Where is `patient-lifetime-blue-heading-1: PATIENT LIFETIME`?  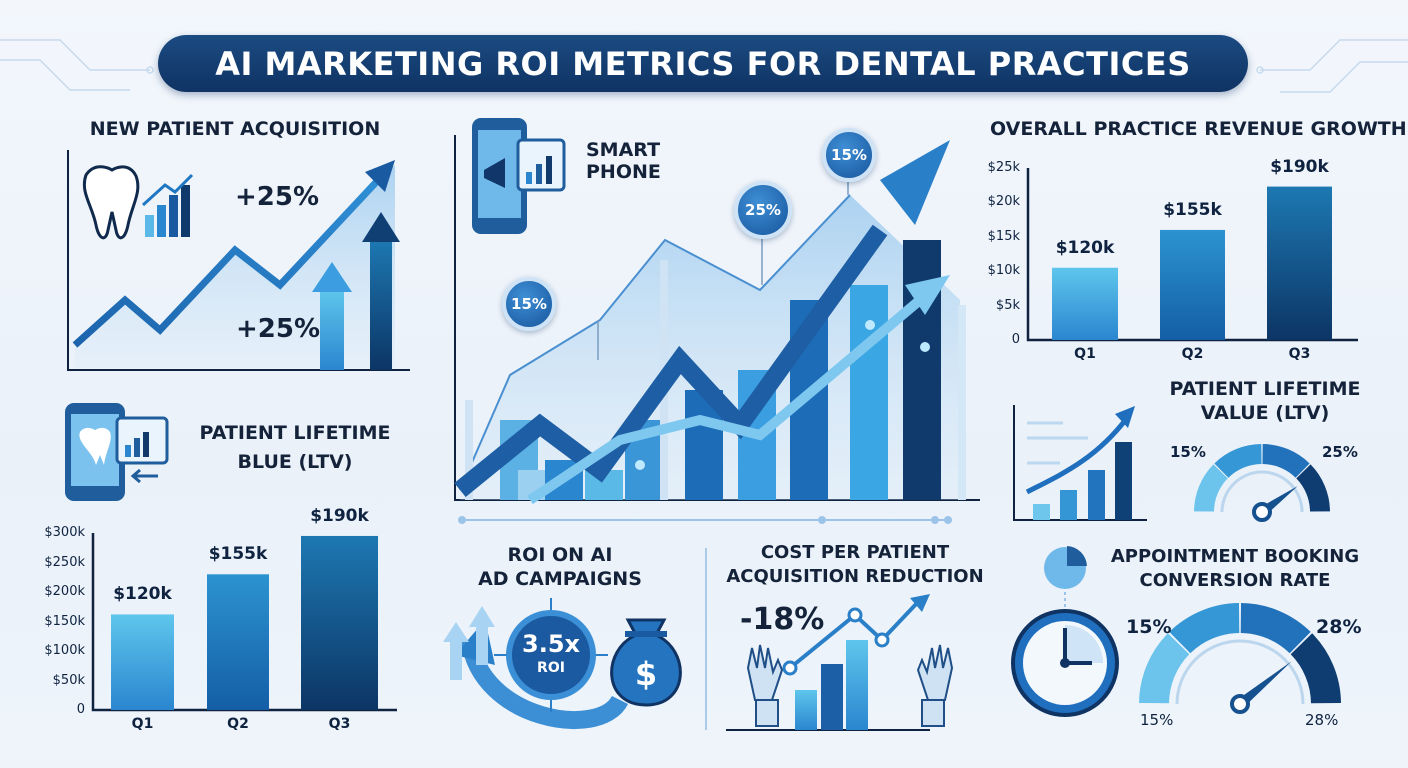
patient-lifetime-blue-heading-1: PATIENT LIFETIME is located at coordinates (295, 433).